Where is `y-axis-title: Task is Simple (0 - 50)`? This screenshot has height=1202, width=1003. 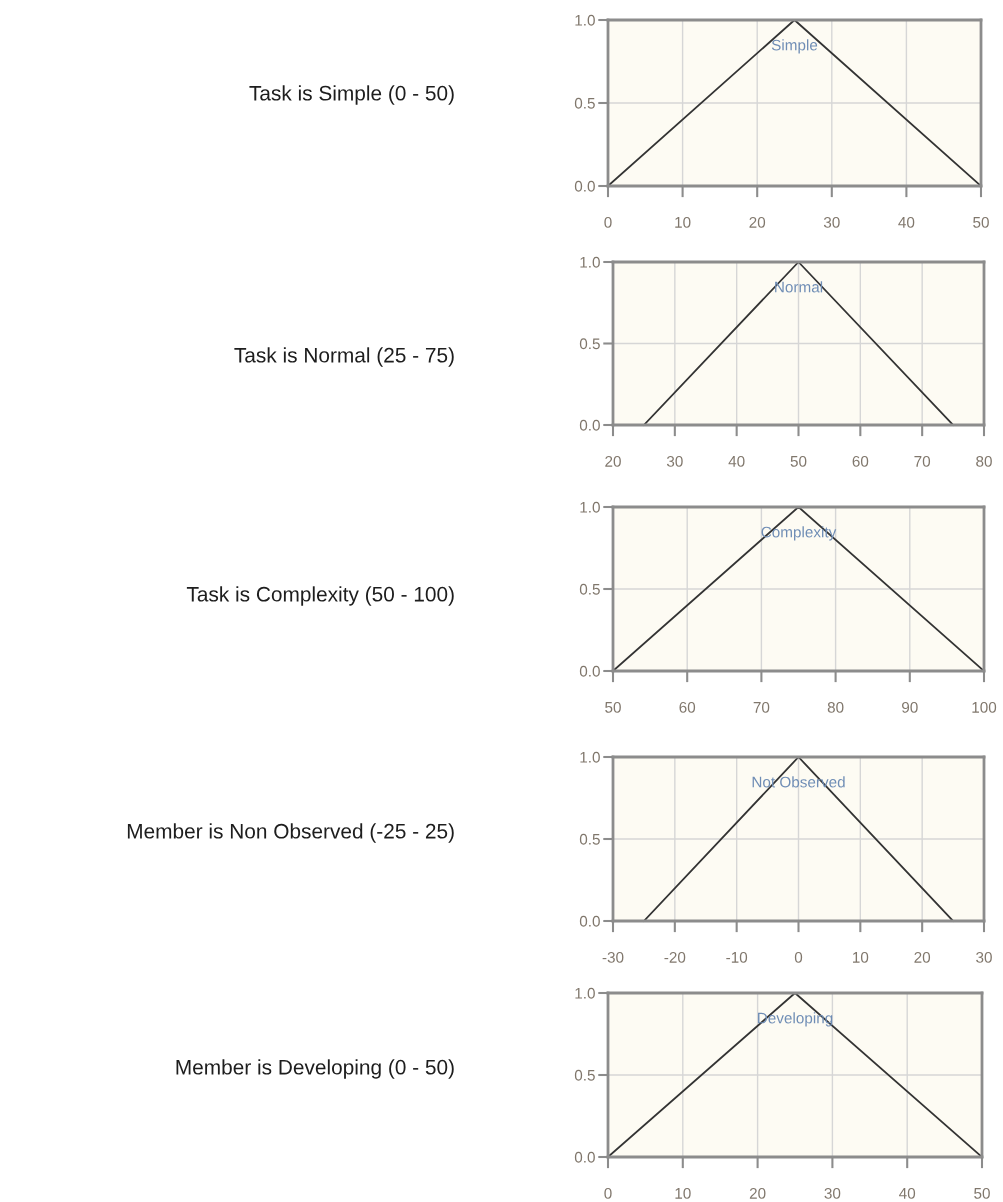
y-axis-title: Task is Simple (0 - 50) is located at coordinates (351, 95).